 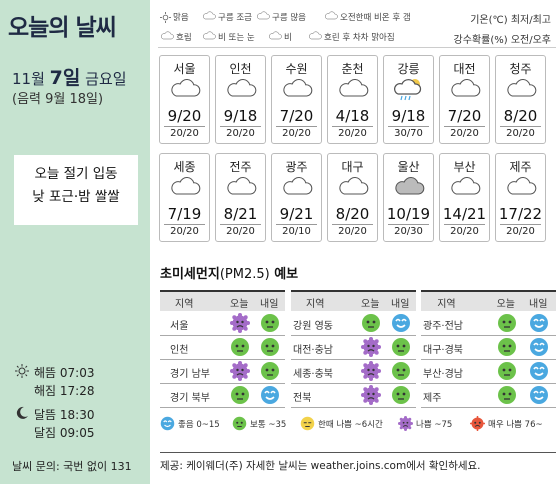 I want to click on city-name: 울산, so click(x=408, y=167).